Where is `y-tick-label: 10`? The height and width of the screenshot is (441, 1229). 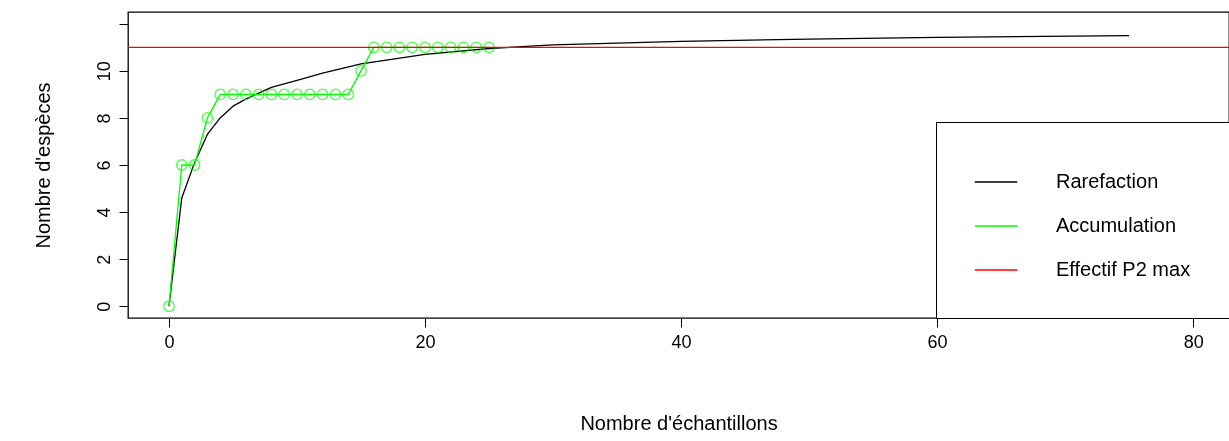
y-tick-label: 10 is located at coordinates (103, 71).